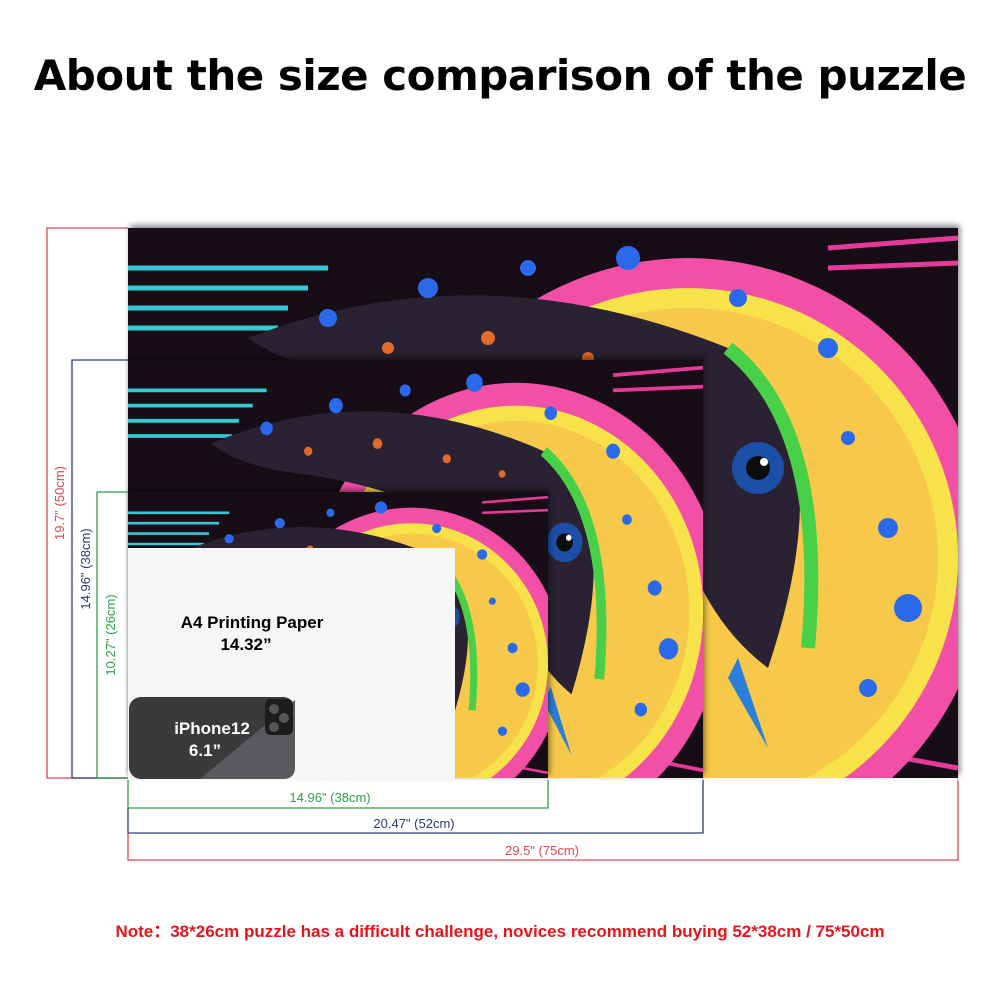 Image resolution: width=1000 pixels, height=1000 pixels. I want to click on phone-size: 6.1”, so click(205, 750).